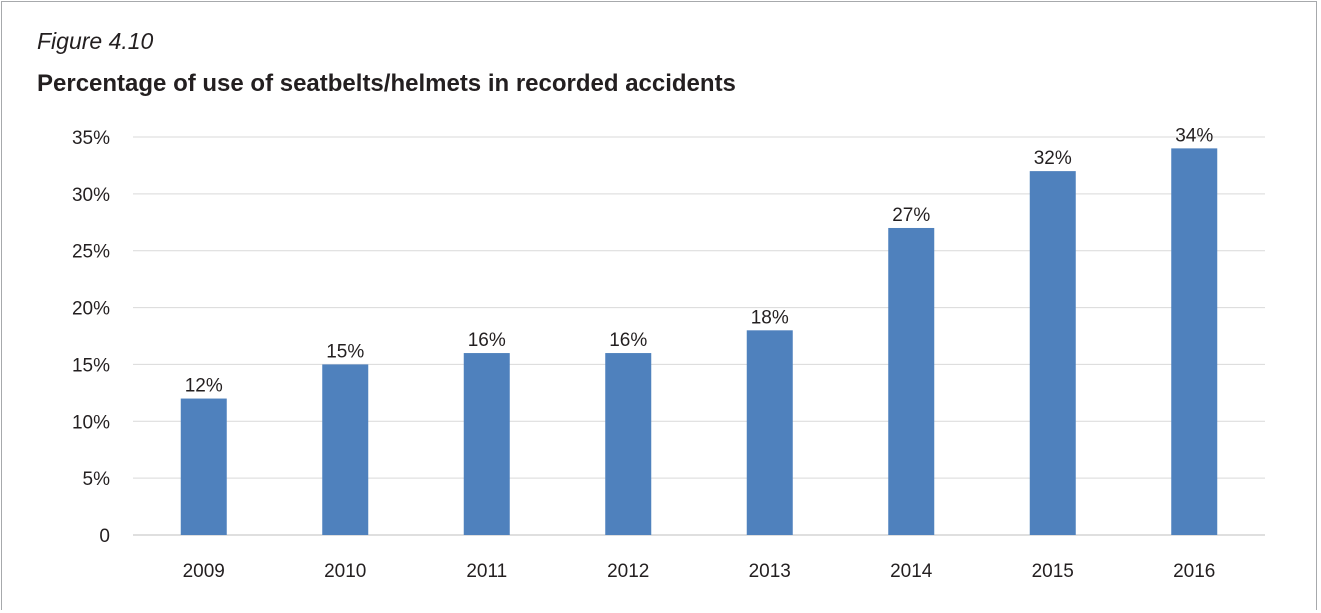 This screenshot has width=1321, height=613. Describe the element at coordinates (104, 536) in the screenshot. I see `y-tick-label: 0` at that location.